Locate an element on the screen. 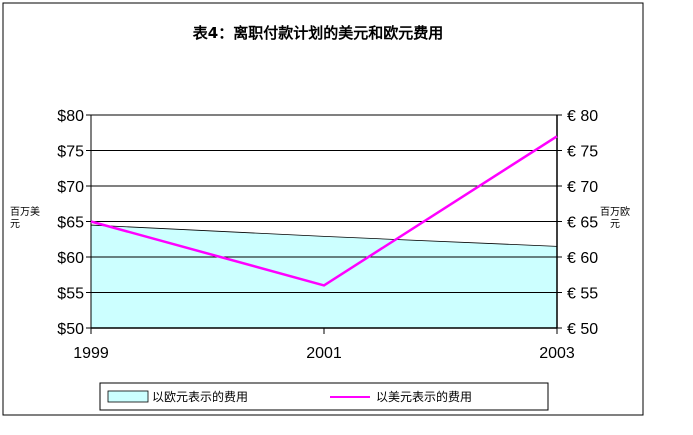 This screenshot has width=693, height=435. chart-title: 表4：离职付款计划的美元和欧元费用 is located at coordinates (318, 33).